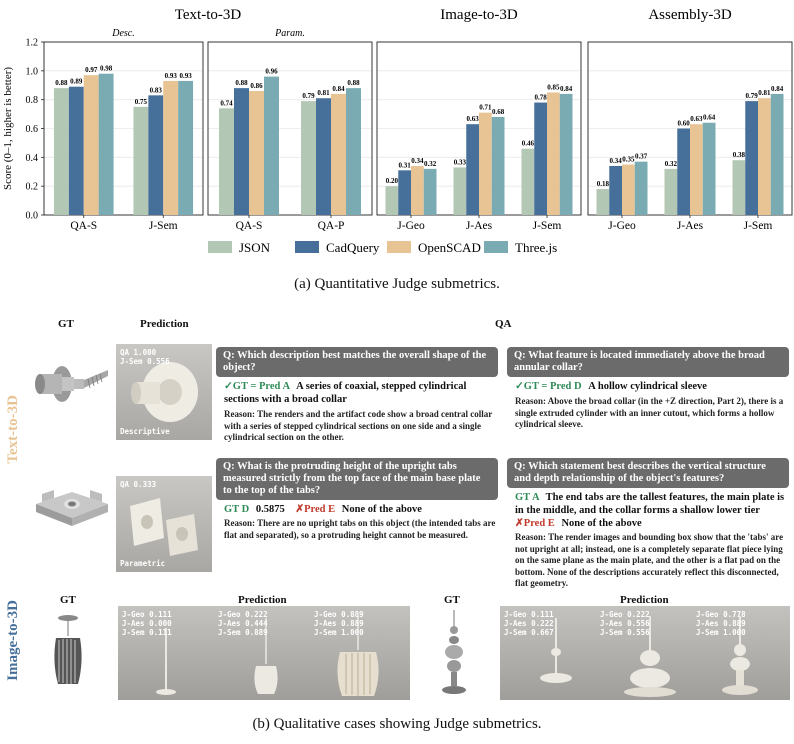 The image size is (794, 744). I want to click on group-title: Assembly-3D, so click(689, 15).